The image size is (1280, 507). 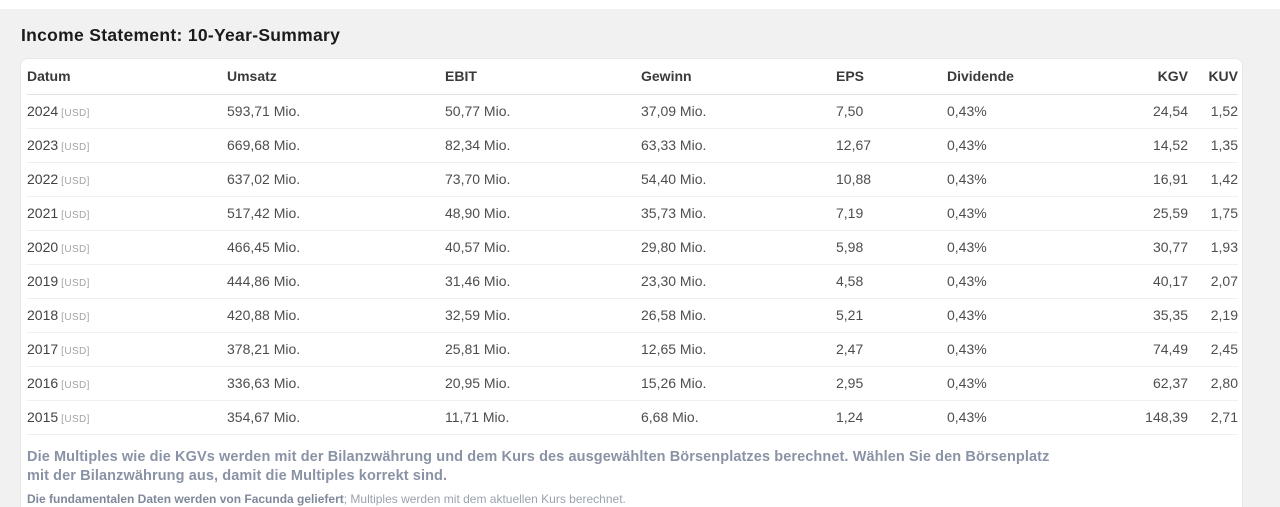 What do you see at coordinates (127, 349) in the screenshot?
I see `cell-datum: 2017 [USD]` at bounding box center [127, 349].